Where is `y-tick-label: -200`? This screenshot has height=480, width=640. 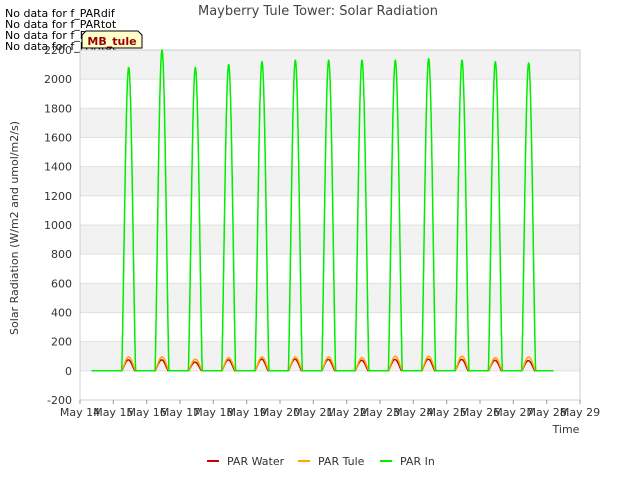 y-tick-label: -200 is located at coordinates (59, 400).